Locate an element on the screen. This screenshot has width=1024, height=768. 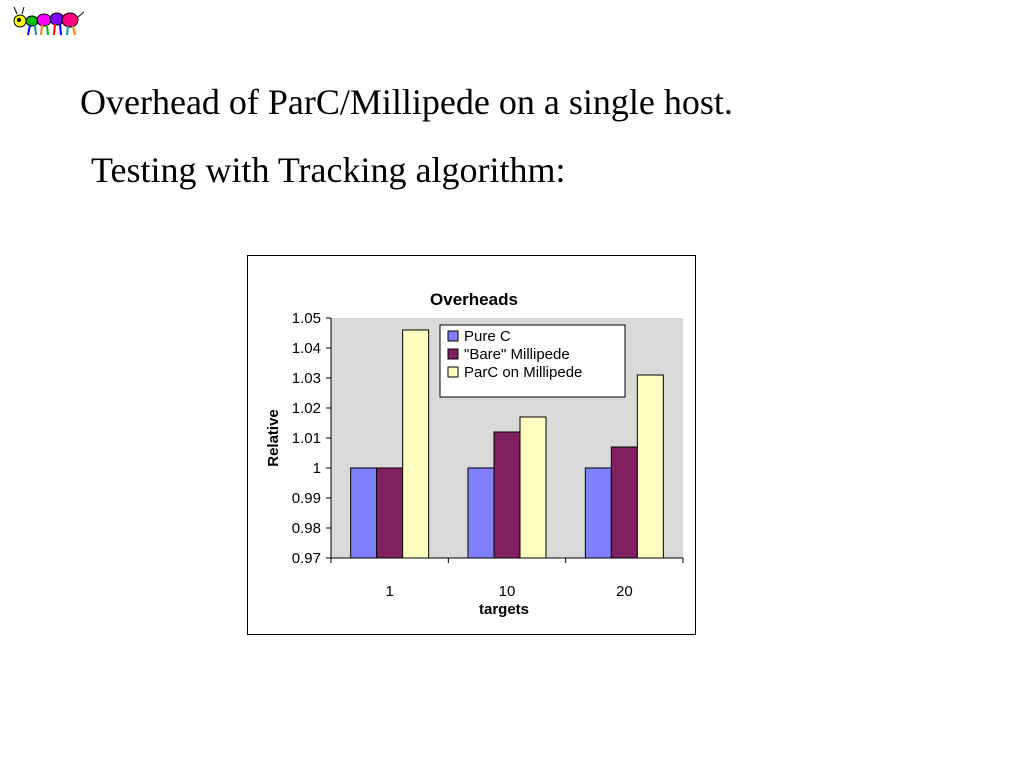
slide-subtitle-line-2: Testing with Tracking algorithm: is located at coordinates (328, 170).